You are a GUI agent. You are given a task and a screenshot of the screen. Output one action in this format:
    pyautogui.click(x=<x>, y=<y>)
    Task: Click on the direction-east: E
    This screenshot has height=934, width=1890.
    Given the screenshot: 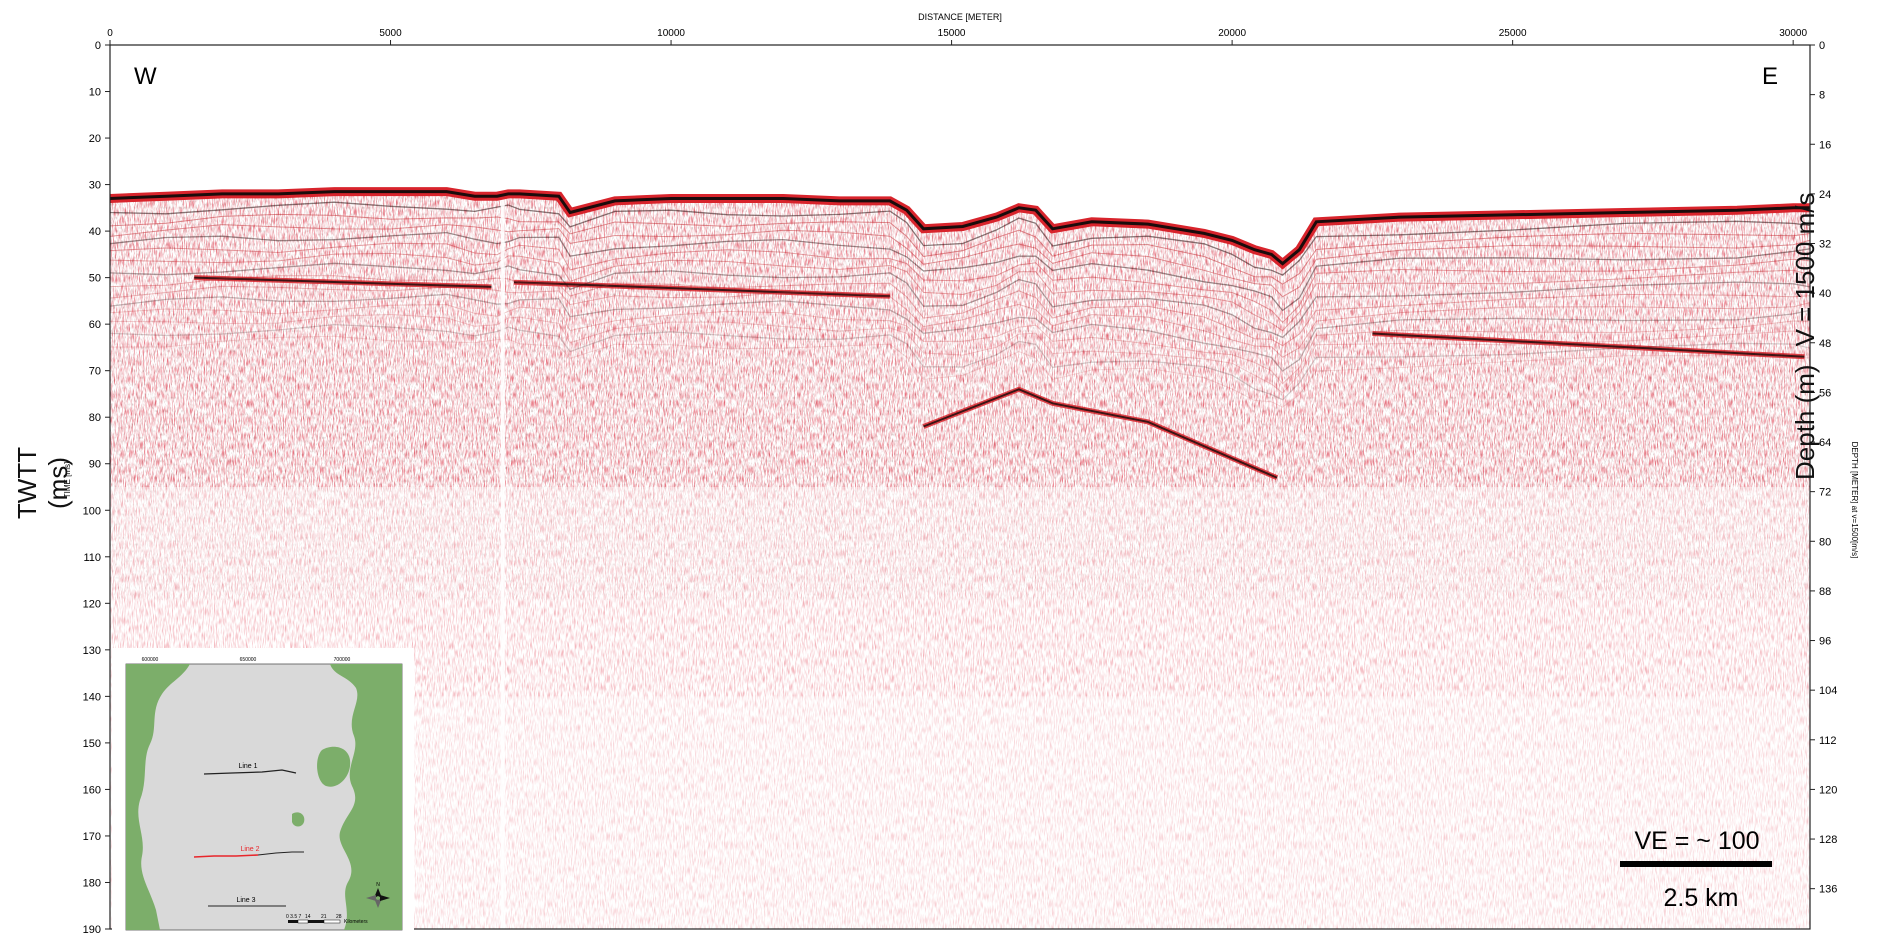 What is the action you would take?
    pyautogui.click(x=1770, y=76)
    